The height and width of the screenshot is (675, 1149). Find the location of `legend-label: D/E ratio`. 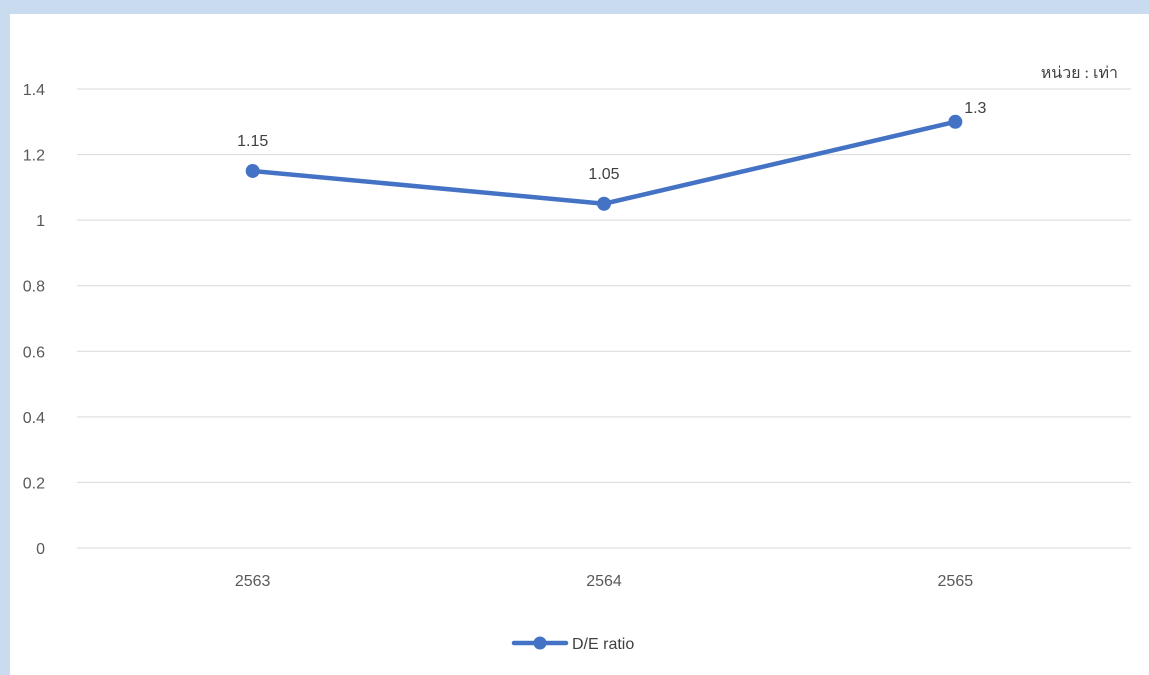

legend-label: D/E ratio is located at coordinates (603, 644).